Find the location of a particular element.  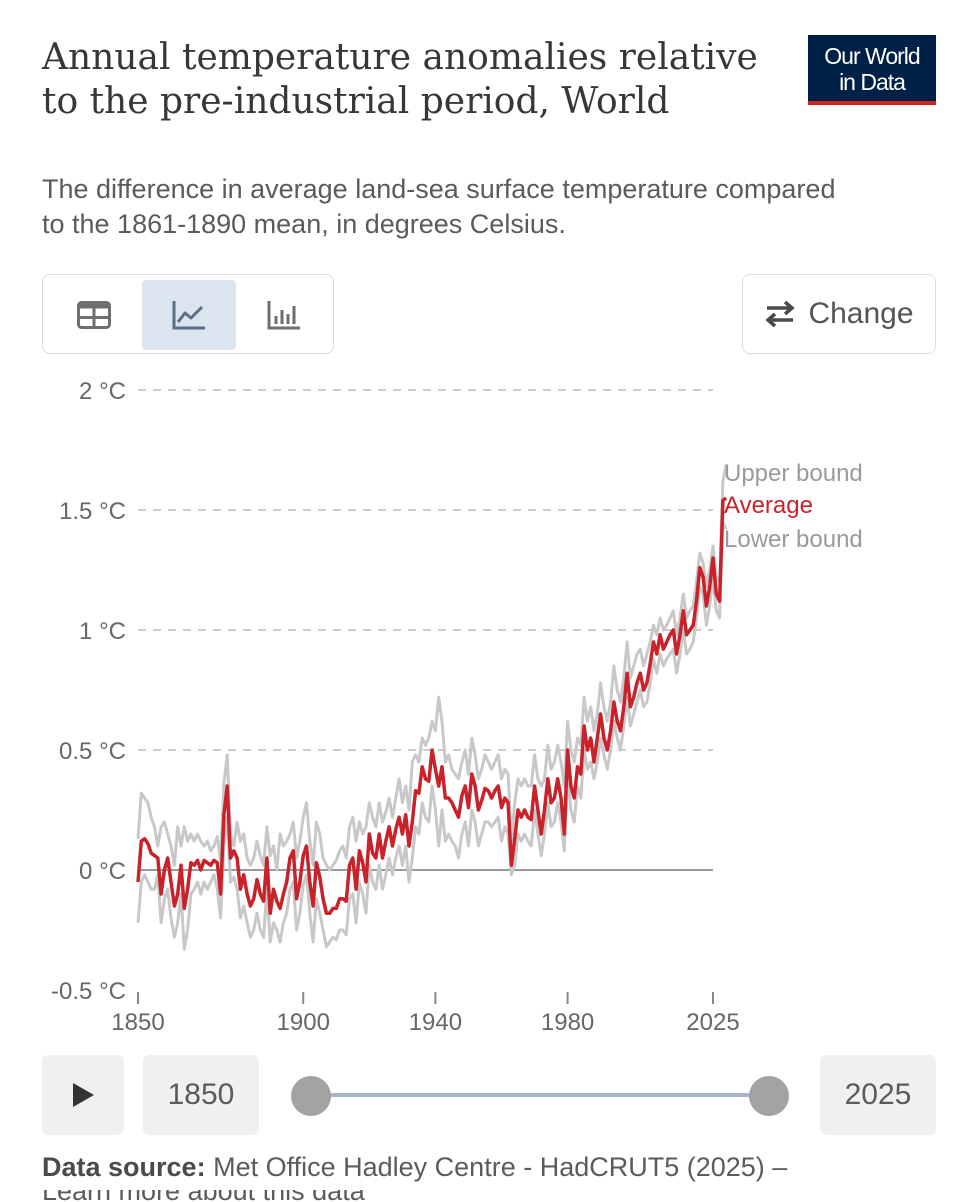

play-button is located at coordinates (83, 1095).